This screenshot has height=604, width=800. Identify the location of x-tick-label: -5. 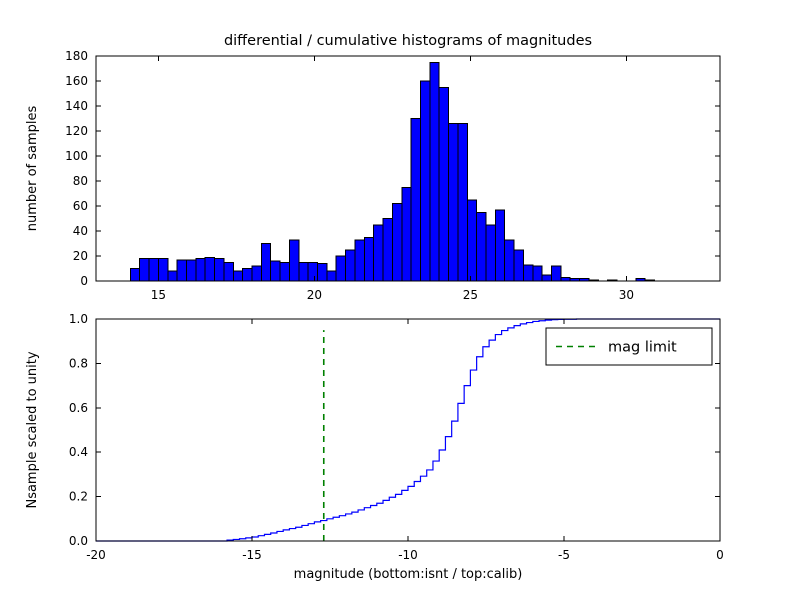
(564, 555).